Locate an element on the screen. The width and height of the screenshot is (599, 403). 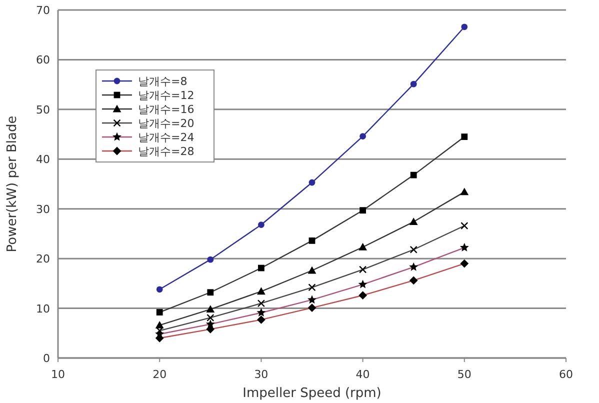
y-tick-label: 10 is located at coordinates (43, 309).